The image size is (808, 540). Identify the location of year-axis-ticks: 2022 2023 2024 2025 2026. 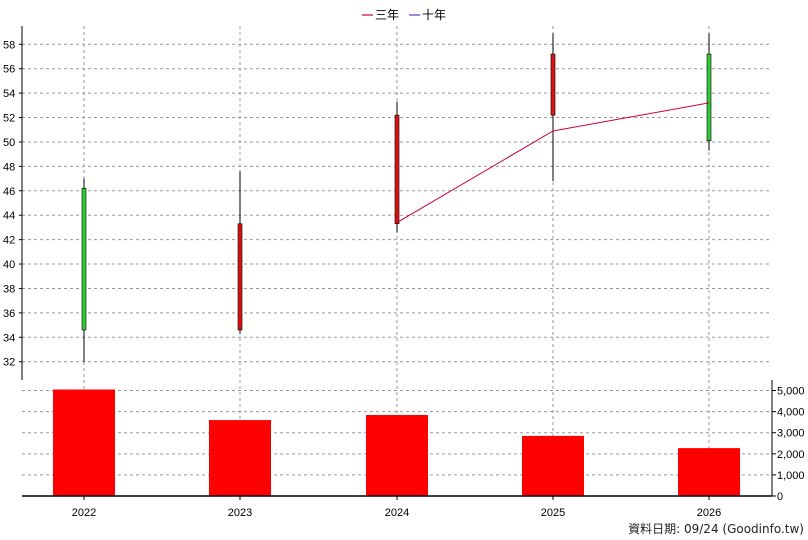
(396, 507).